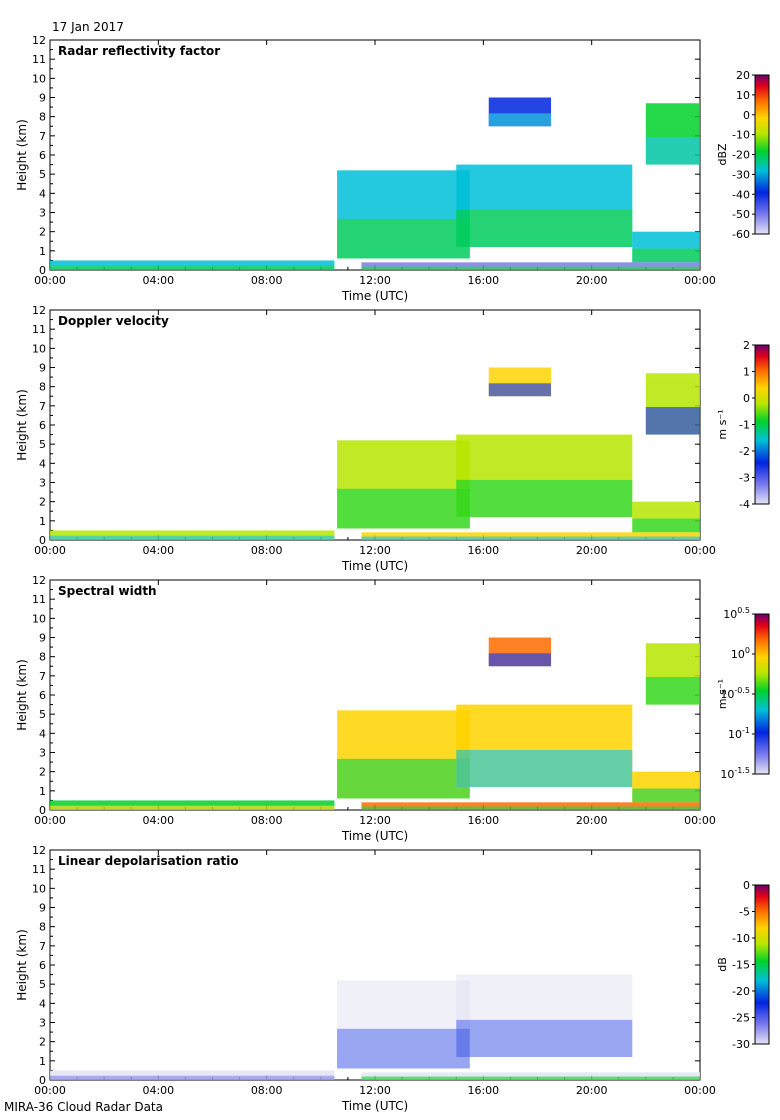 The image size is (780, 1120). What do you see at coordinates (83, 1107) in the screenshot?
I see `footer-caption: MIRA-36 Cloud Radar Data` at bounding box center [83, 1107].